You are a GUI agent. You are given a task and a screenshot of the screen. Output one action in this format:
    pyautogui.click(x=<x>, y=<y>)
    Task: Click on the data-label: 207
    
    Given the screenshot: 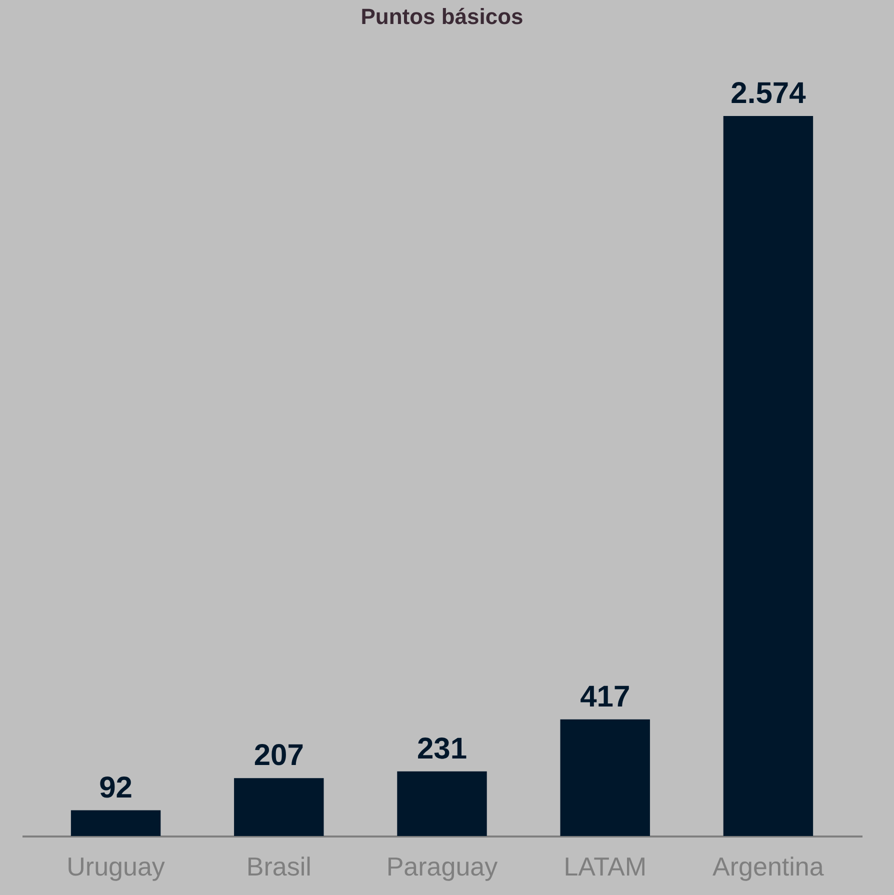 What is the action you would take?
    pyautogui.click(x=279, y=755)
    